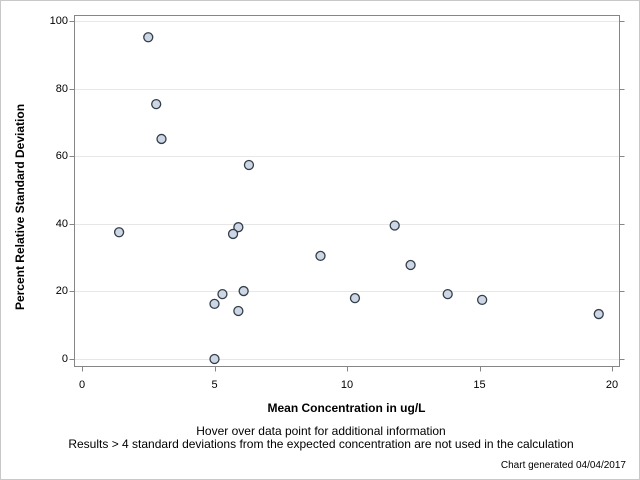 Image resolution: width=640 pixels, height=480 pixels. I want to click on y-tick-label: 40, so click(61, 223).